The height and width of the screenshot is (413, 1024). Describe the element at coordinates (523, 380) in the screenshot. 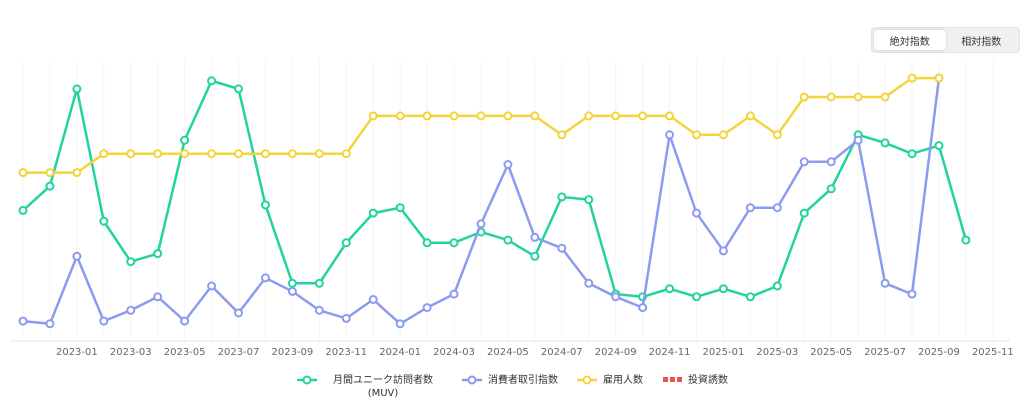

I see `legend-label: 消費者取引指数` at that location.